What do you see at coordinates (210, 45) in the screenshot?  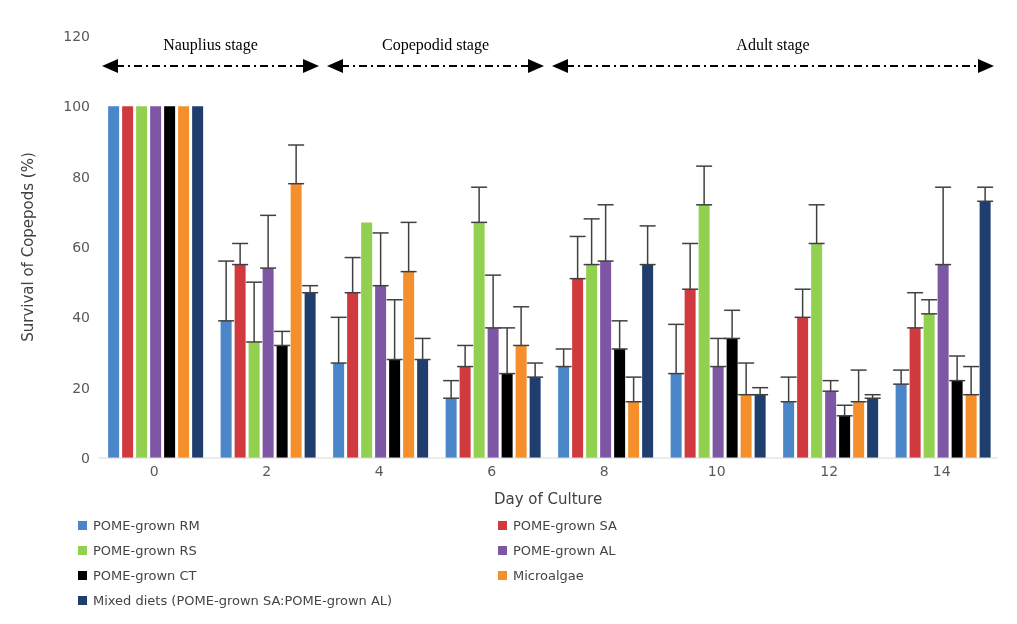 I see `annotation: Nauplius stage` at bounding box center [210, 45].